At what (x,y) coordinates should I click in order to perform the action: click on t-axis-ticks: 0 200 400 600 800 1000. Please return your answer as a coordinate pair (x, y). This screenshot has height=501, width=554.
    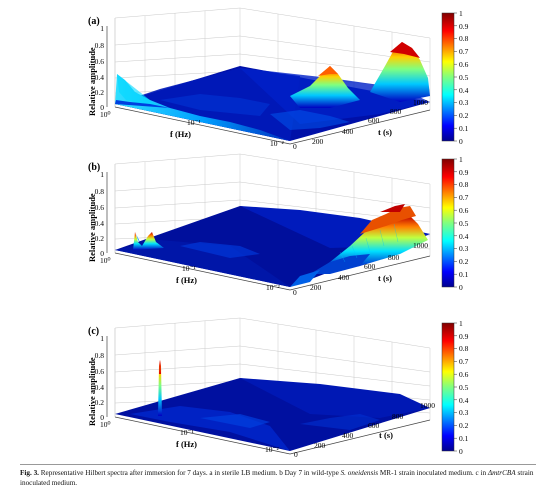
    Looking at the image, I should click on (364, 430).